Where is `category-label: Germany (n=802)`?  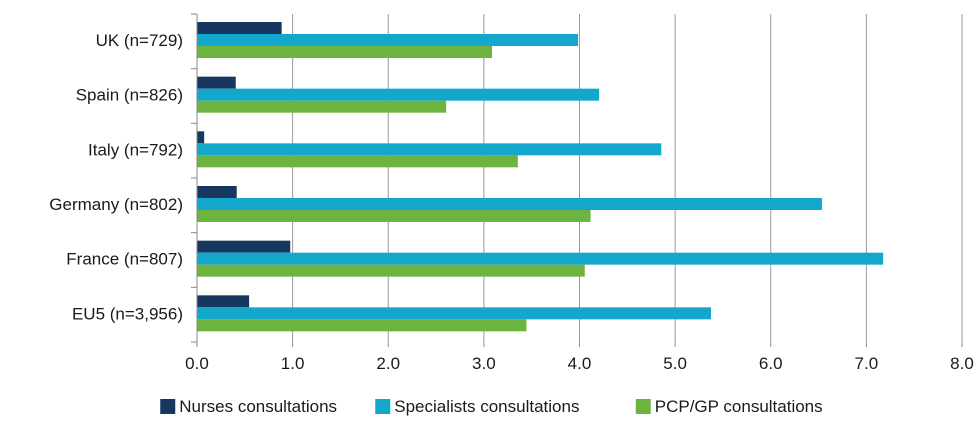
category-label: Germany (n=802) is located at coordinates (116, 204).